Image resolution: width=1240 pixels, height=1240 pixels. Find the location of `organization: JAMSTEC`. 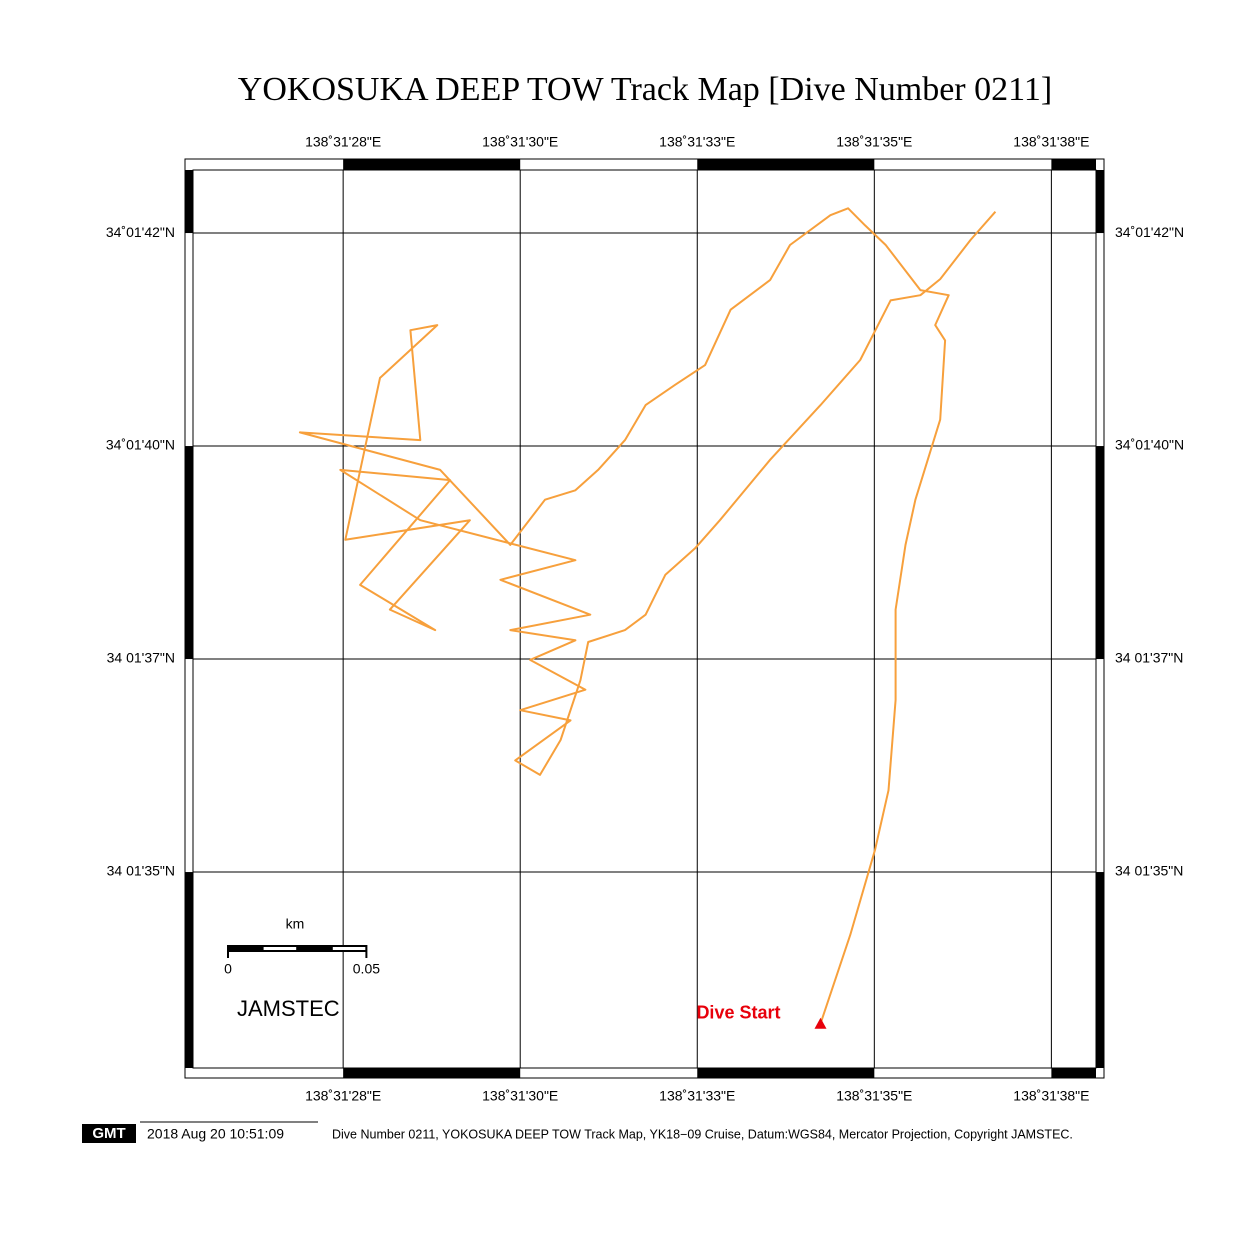

organization: JAMSTEC is located at coordinates (288, 1008).